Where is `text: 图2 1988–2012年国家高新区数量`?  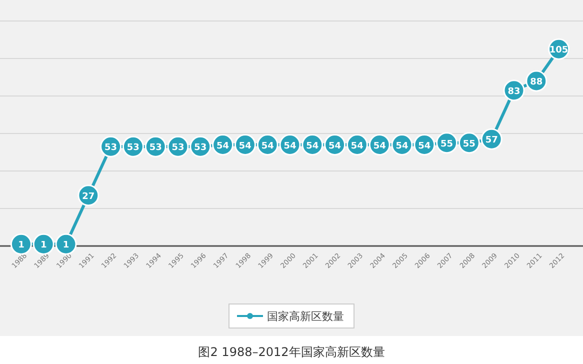 text: 图2 1988–2012年国家高新区数量 is located at coordinates (291, 352).